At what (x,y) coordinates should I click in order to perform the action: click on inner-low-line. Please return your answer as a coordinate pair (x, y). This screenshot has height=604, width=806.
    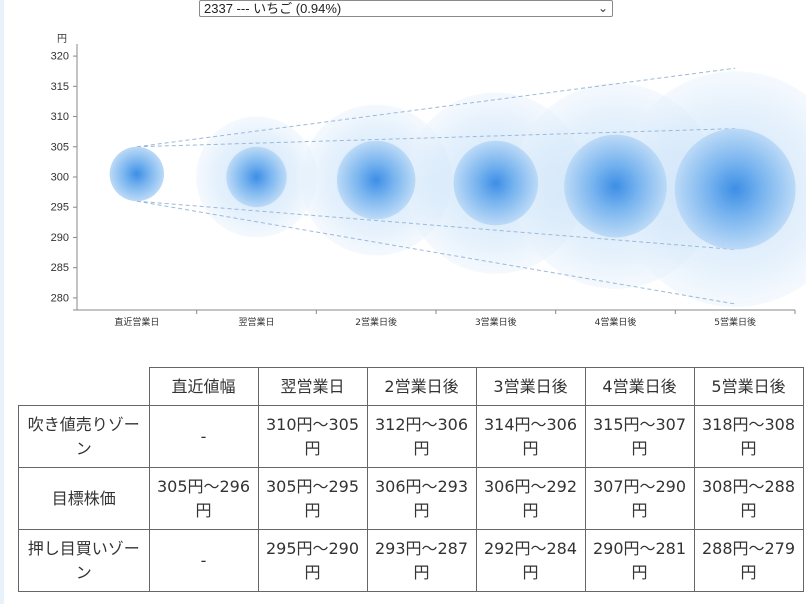
    Looking at the image, I should click on (436, 225).